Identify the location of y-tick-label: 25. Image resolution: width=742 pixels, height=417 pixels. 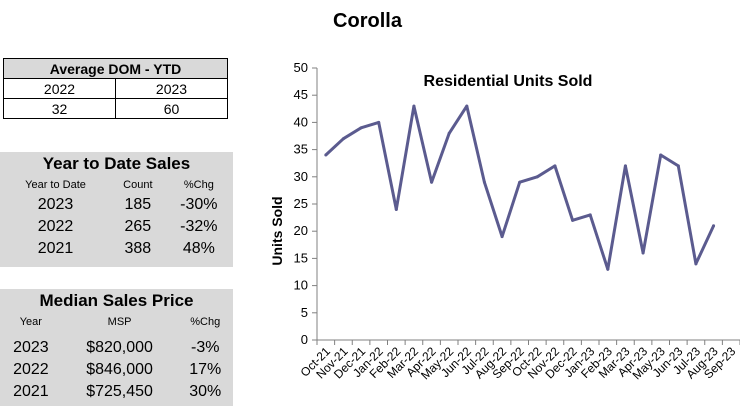
(301, 203).